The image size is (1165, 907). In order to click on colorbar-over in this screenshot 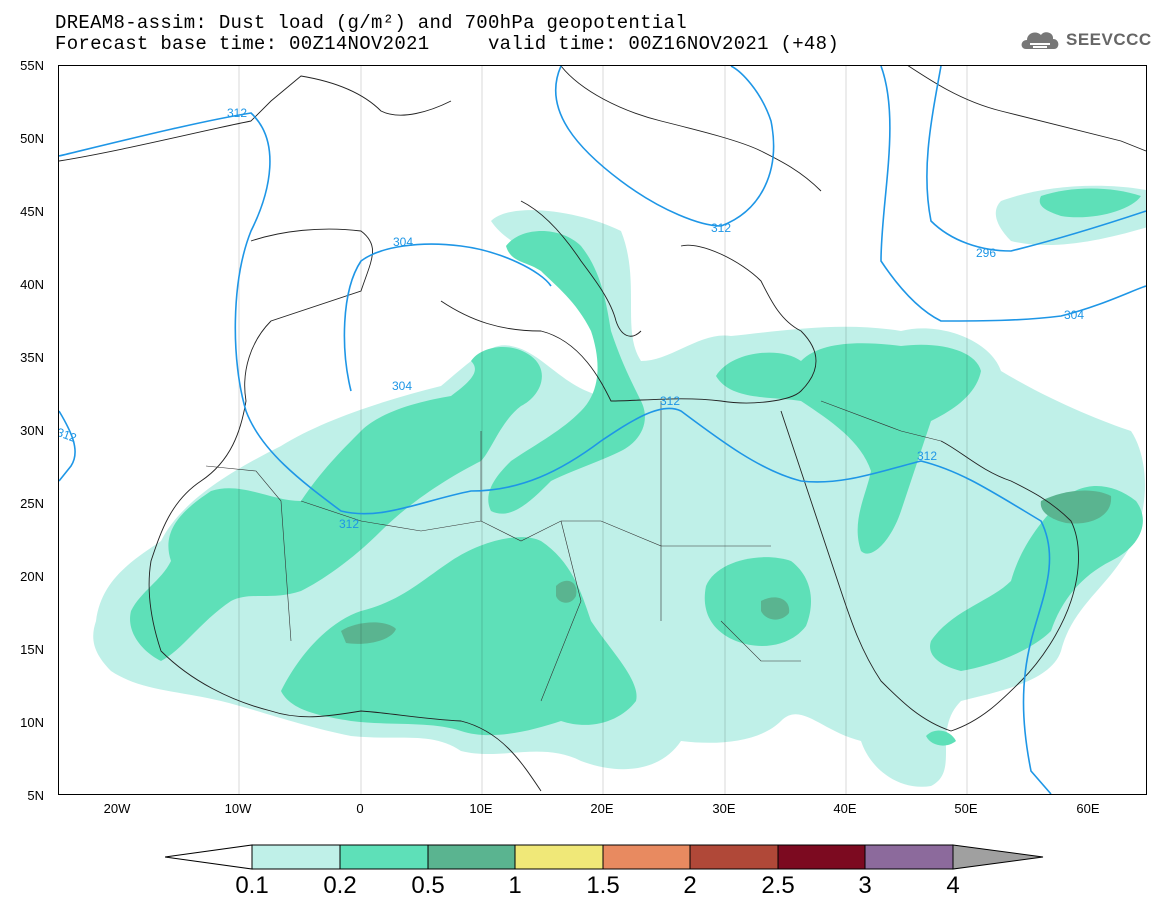, I will do `click(998, 857)`.